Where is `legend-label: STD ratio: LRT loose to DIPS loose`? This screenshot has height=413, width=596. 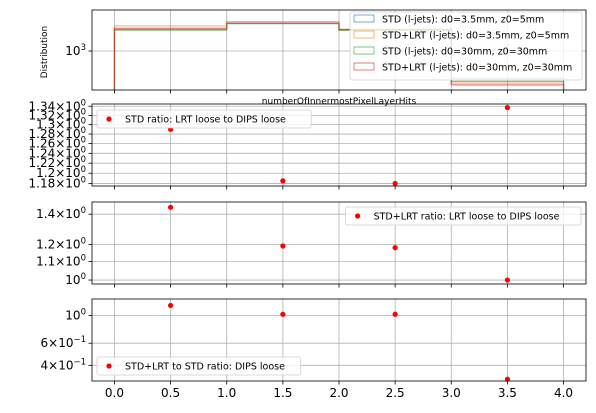 legend-label: STD ratio: LRT loose to DIPS loose is located at coordinates (205, 120).